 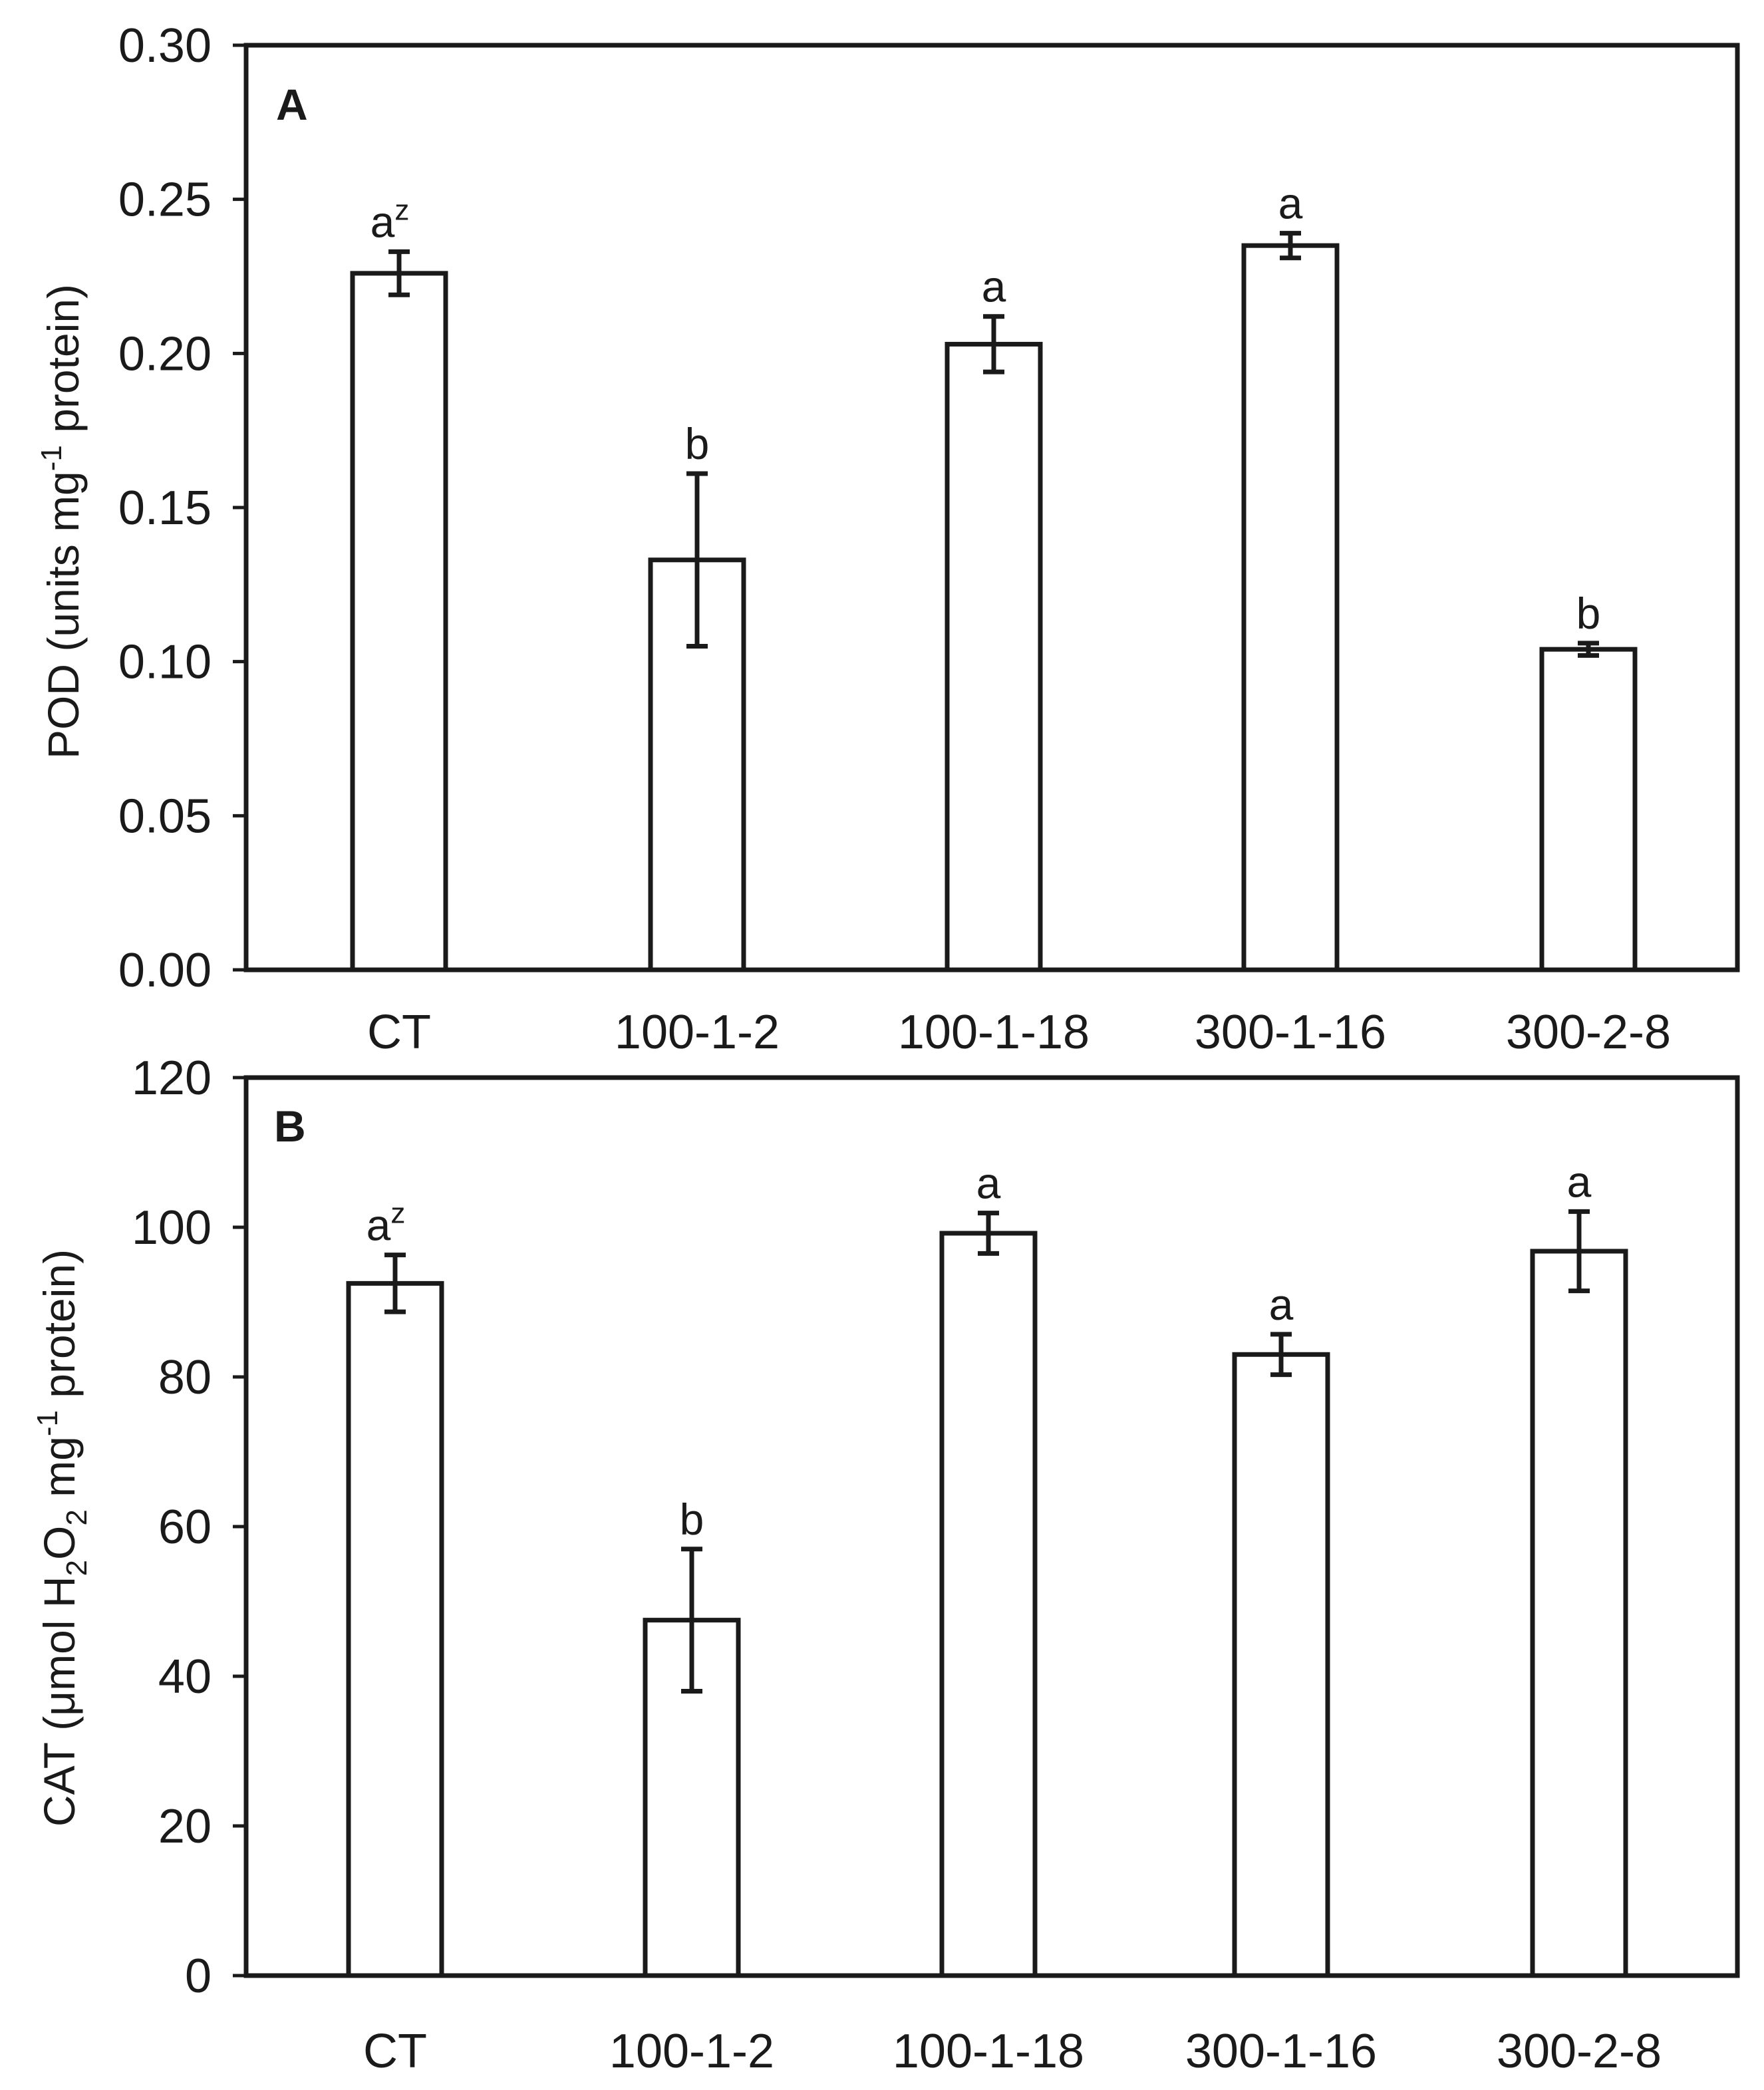 I want to click on panel-b-y-tick-label: 100, so click(x=172, y=1228).